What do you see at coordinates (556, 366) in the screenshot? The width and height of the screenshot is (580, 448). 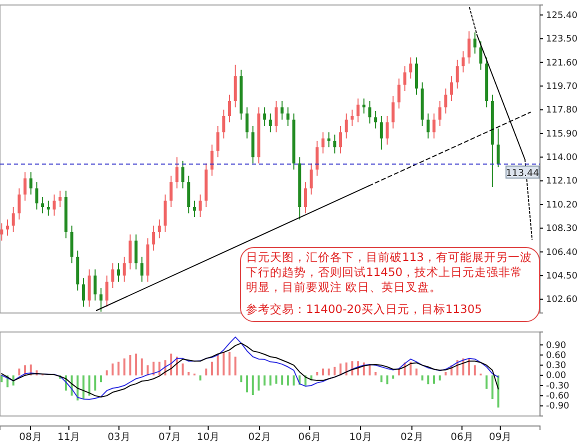 I see `y-tick-label: 0.30` at bounding box center [556, 366].